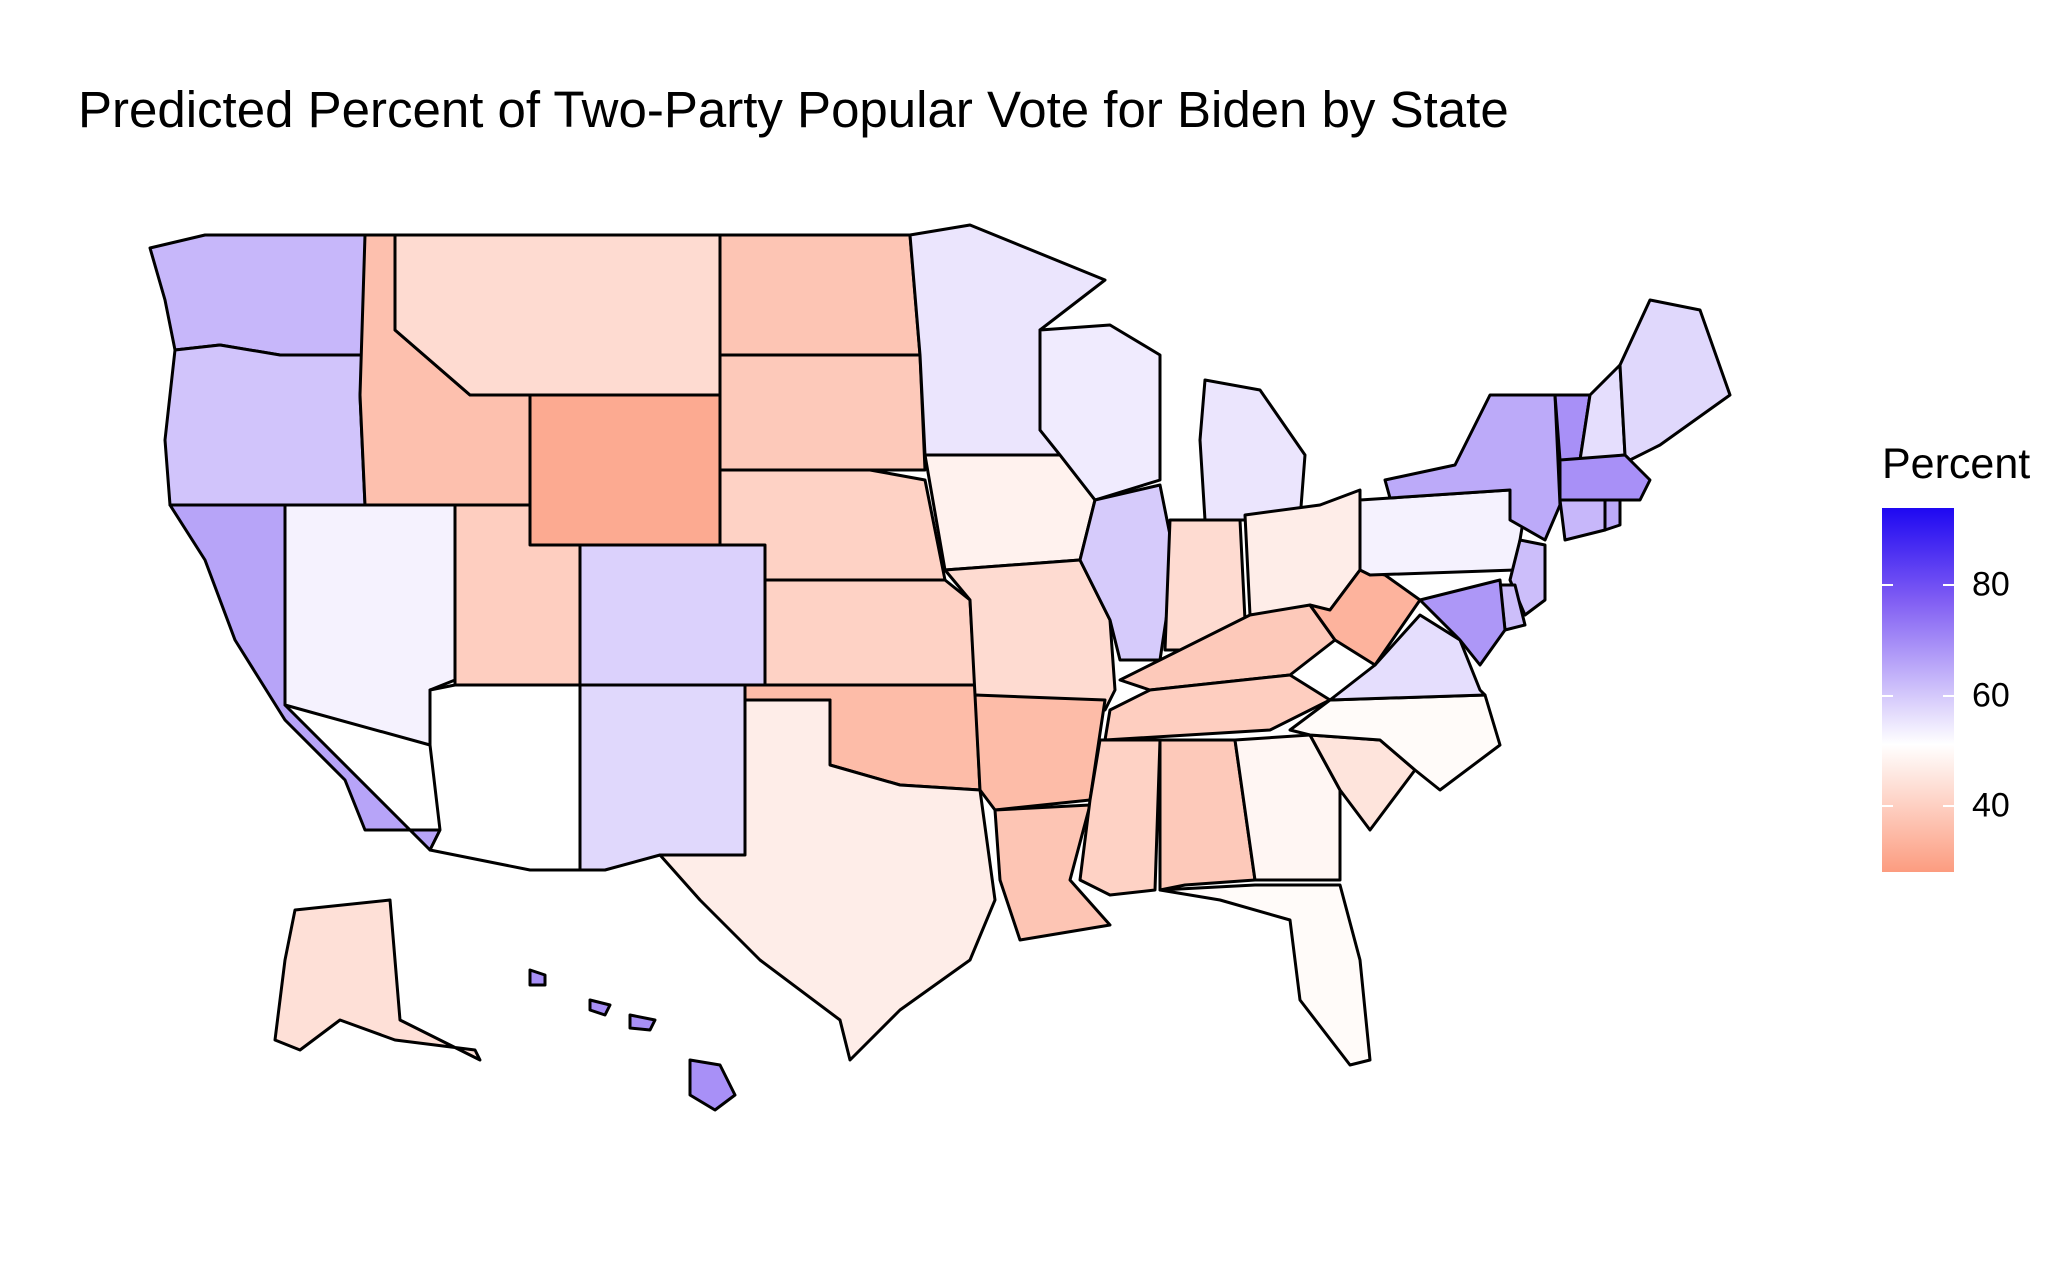  I want to click on state-nd, so click(820, 295).